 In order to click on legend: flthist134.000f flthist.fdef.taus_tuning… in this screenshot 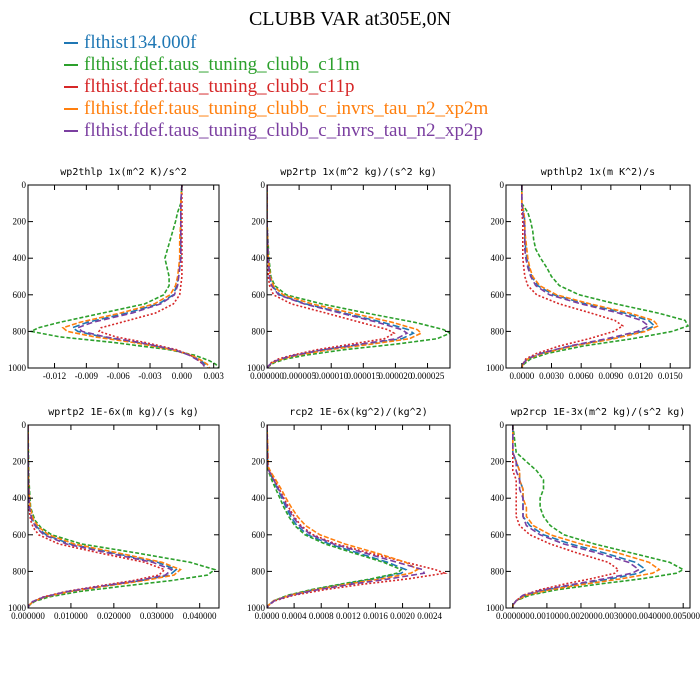, I will do `click(276, 87)`.